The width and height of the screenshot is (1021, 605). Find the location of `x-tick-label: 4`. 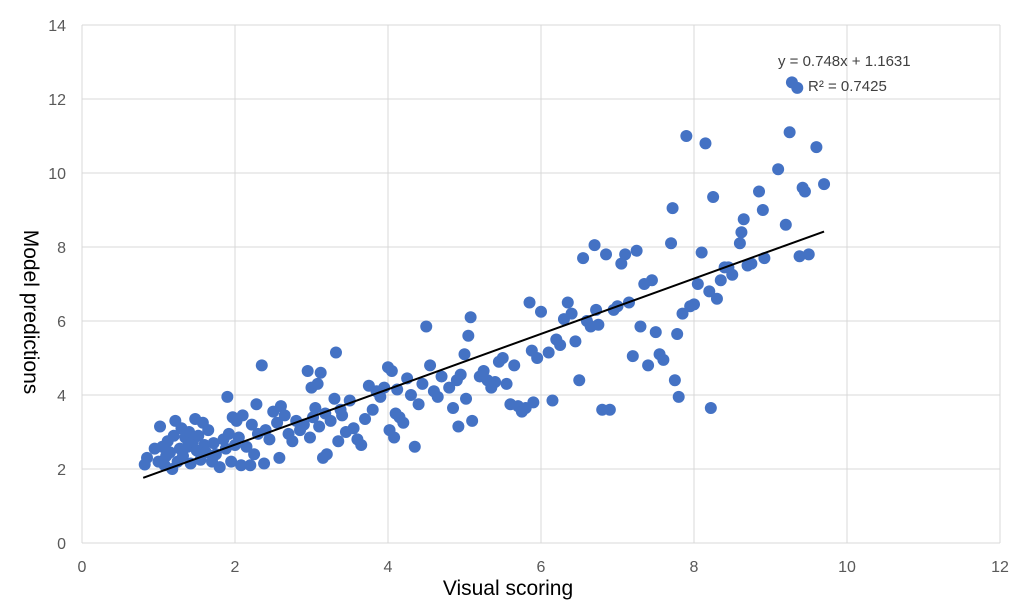

x-tick-label: 4 is located at coordinates (388, 567).